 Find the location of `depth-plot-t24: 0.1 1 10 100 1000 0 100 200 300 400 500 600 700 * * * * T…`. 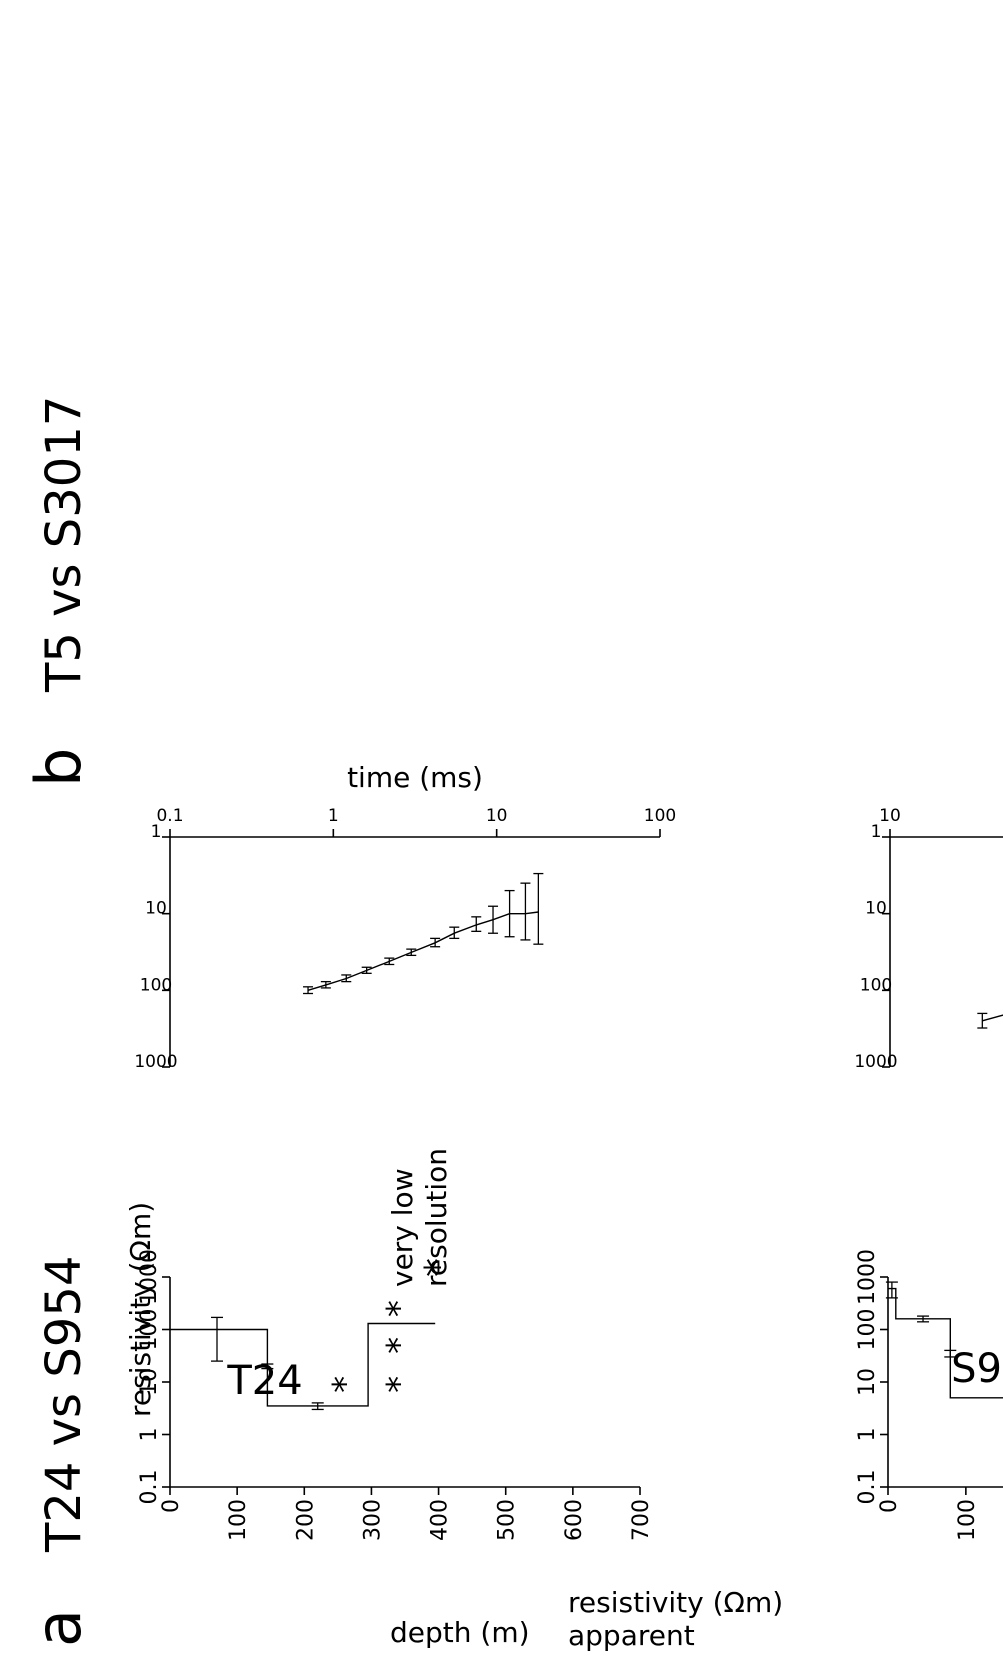

depth-plot-t24: 0.1 1 10 100 1000 0 100 200 300 400 500 600 700 * * * * T… is located at coordinates (395, 1395).